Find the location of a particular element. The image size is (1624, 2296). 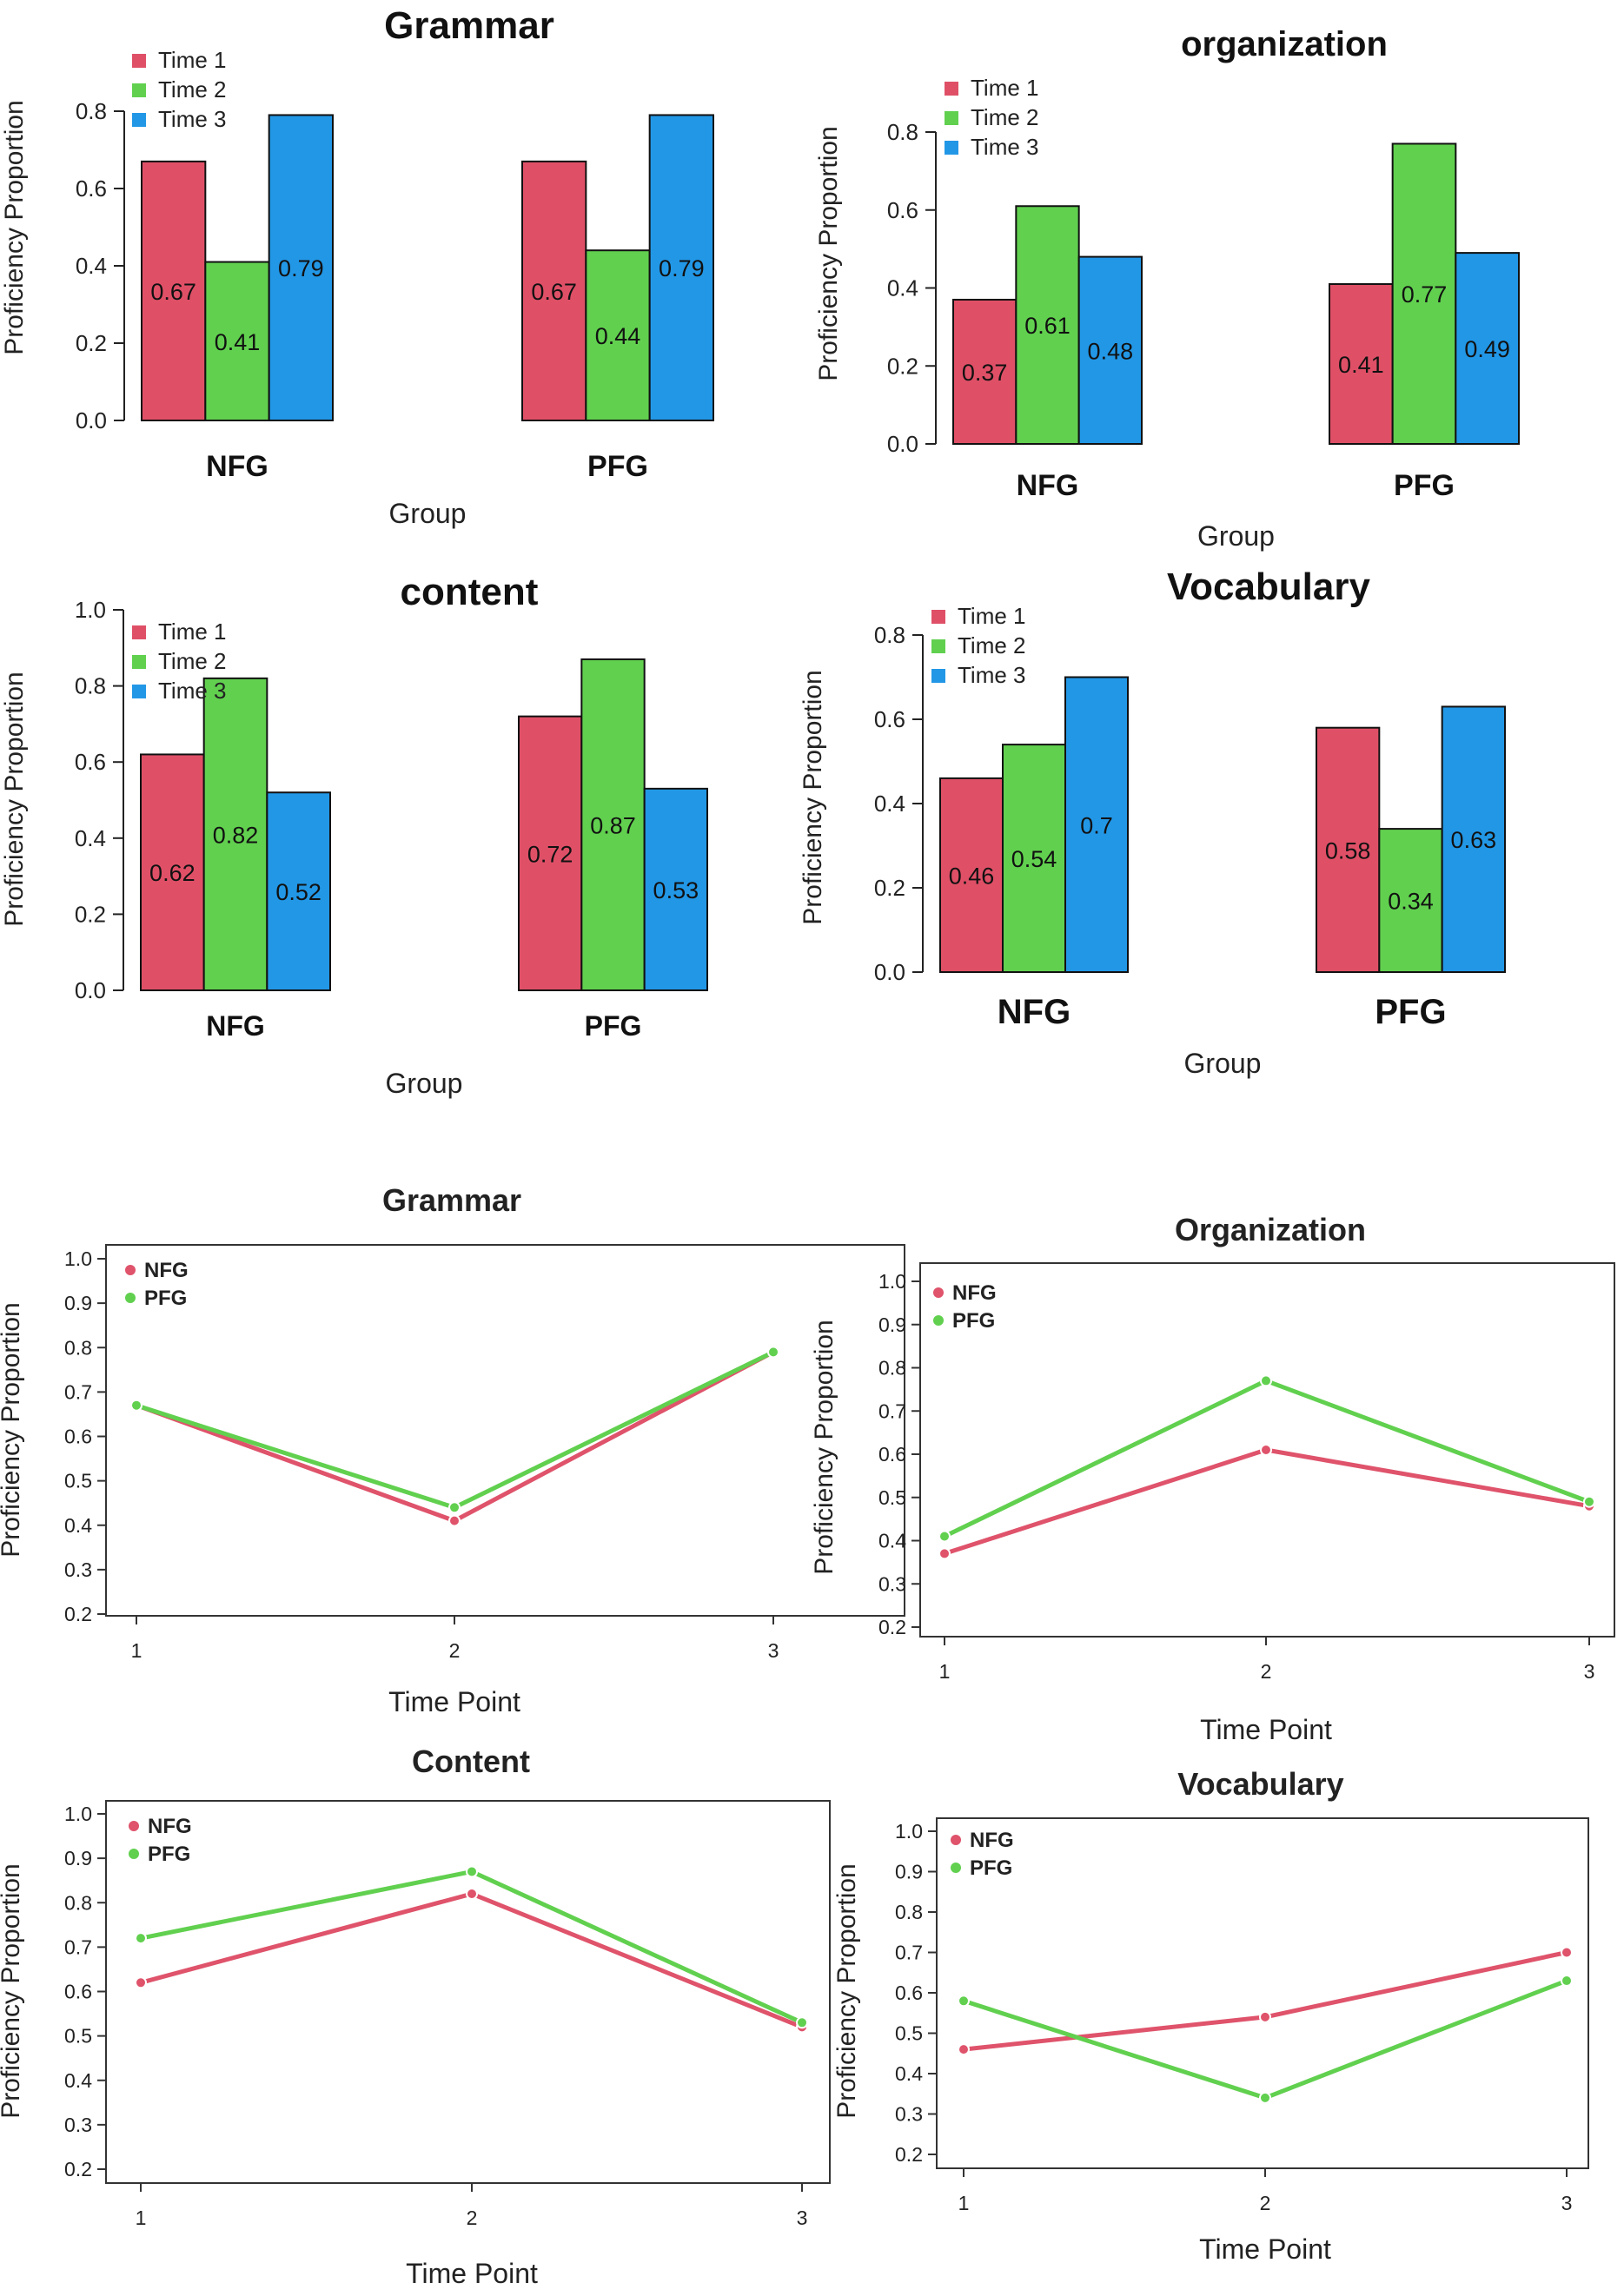

plot-frame is located at coordinates (505, 1430).